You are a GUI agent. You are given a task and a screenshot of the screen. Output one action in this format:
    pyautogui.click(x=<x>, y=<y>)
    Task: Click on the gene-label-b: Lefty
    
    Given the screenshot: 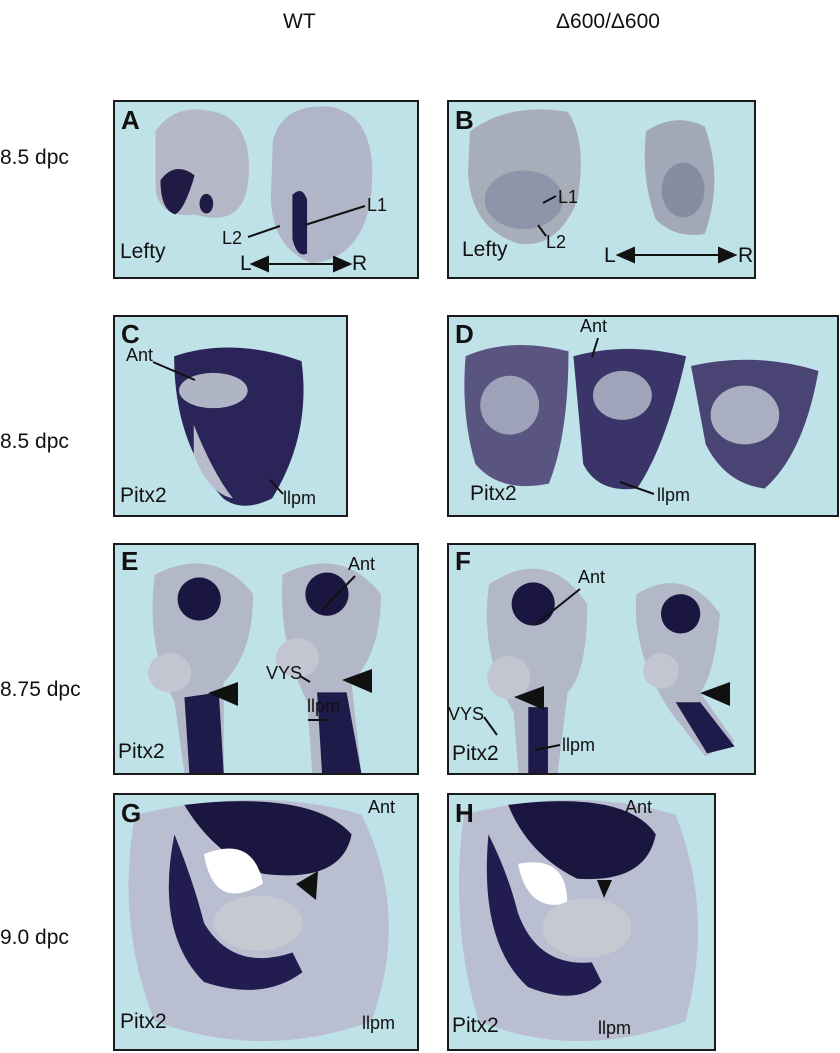 What is the action you would take?
    pyautogui.click(x=485, y=249)
    